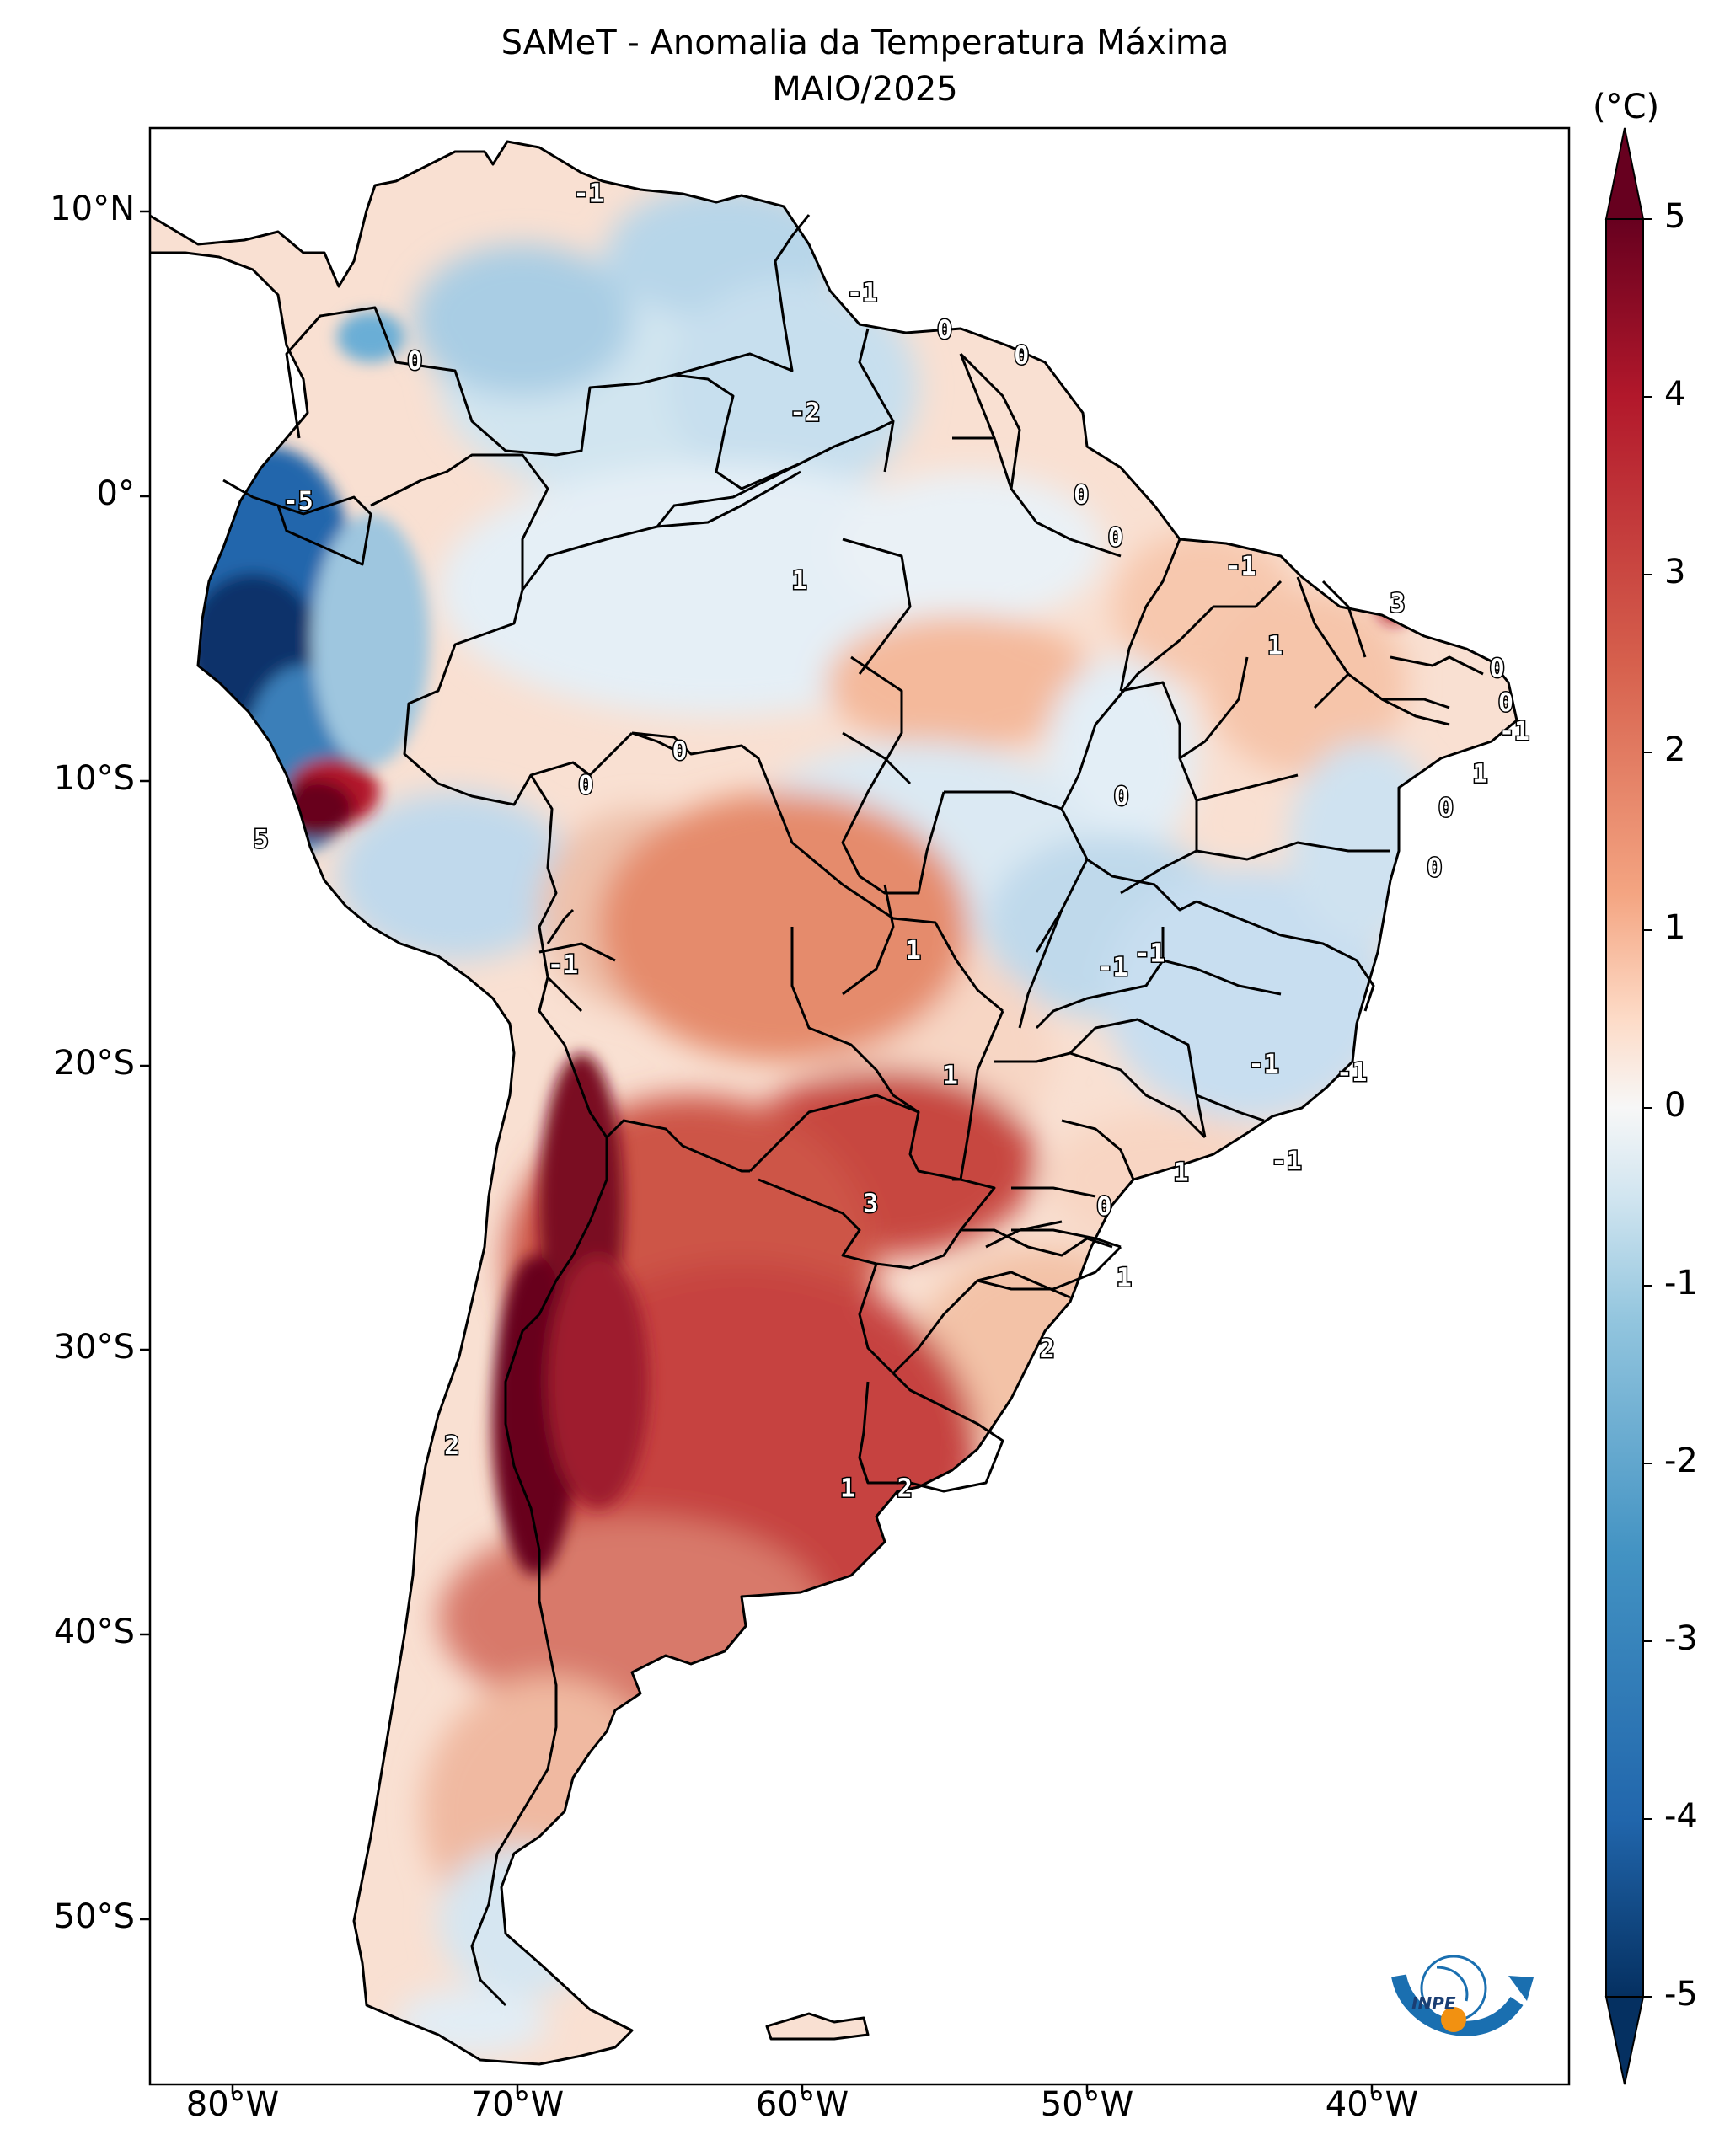 The height and width of the screenshot is (2156, 1730). Describe the element at coordinates (1628, 1106) in the screenshot. I see `colorbar` at that location.